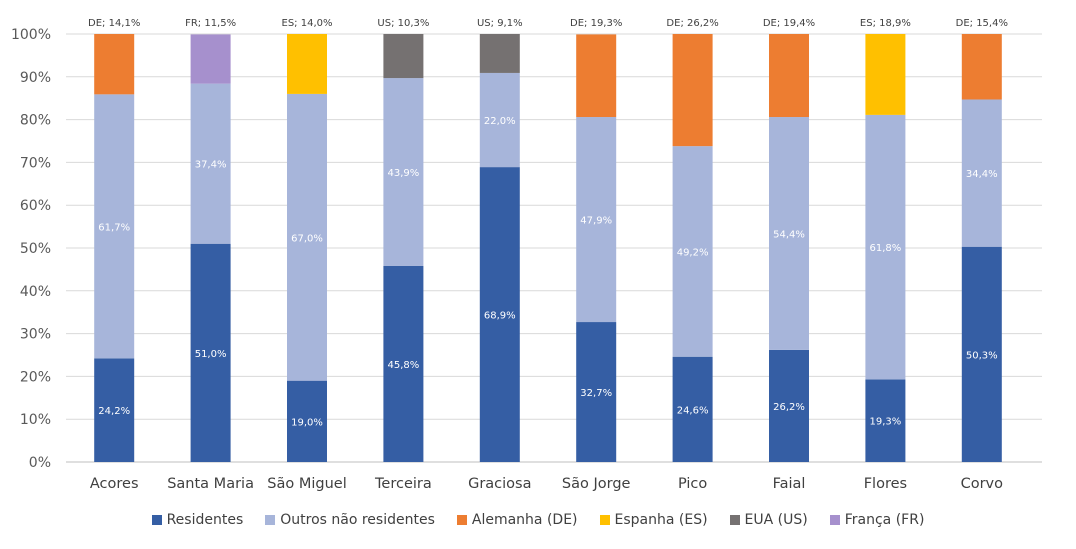 The height and width of the screenshot is (549, 1076). Describe the element at coordinates (886, 248) in the screenshot. I see `data-label: 61,8%` at that location.